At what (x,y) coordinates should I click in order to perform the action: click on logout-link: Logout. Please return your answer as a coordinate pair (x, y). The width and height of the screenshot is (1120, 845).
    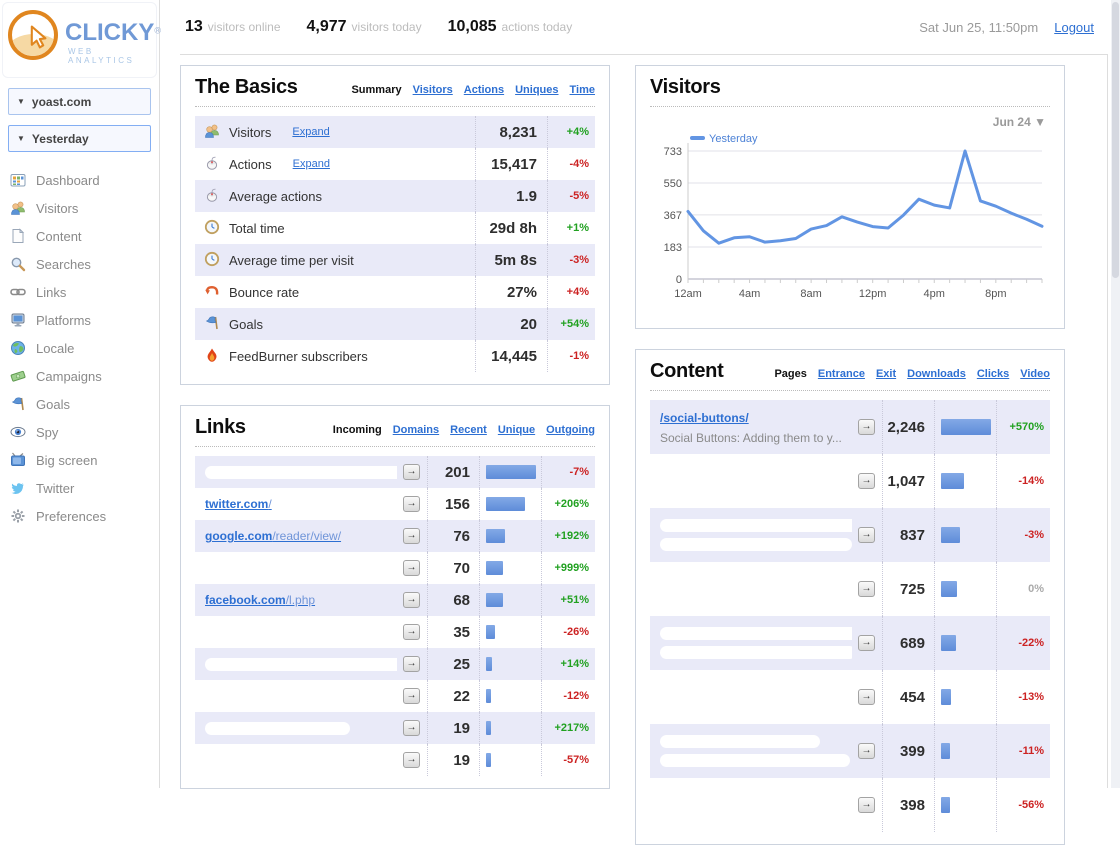
    Looking at the image, I should click on (1074, 27).